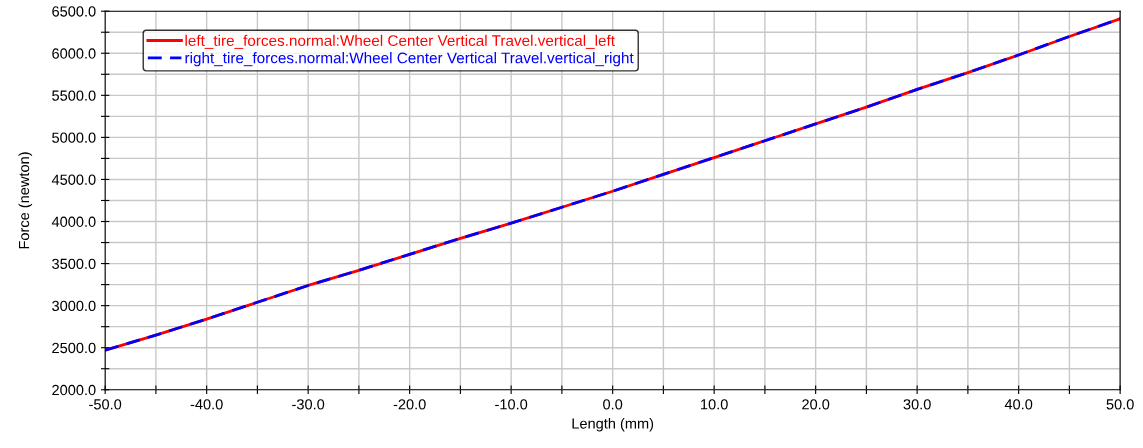  Describe the element at coordinates (74, 137) in the screenshot. I see `y-tick-label: 5000.0` at that location.